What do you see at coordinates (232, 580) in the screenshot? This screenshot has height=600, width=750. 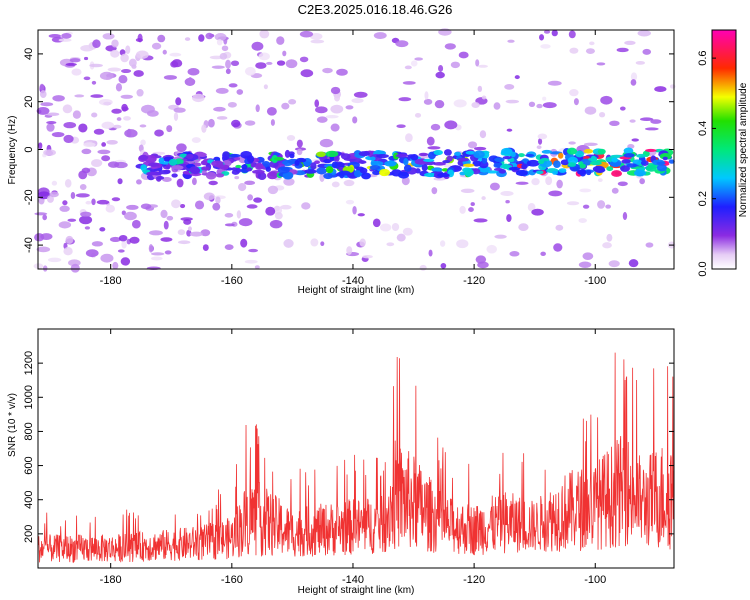 I see `snr-x-tick-label: -160` at bounding box center [232, 580].